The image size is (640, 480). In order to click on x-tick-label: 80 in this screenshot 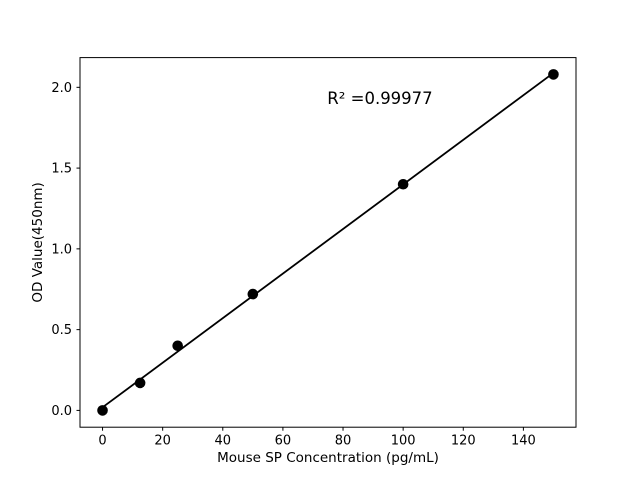, I will do `click(343, 441)`.